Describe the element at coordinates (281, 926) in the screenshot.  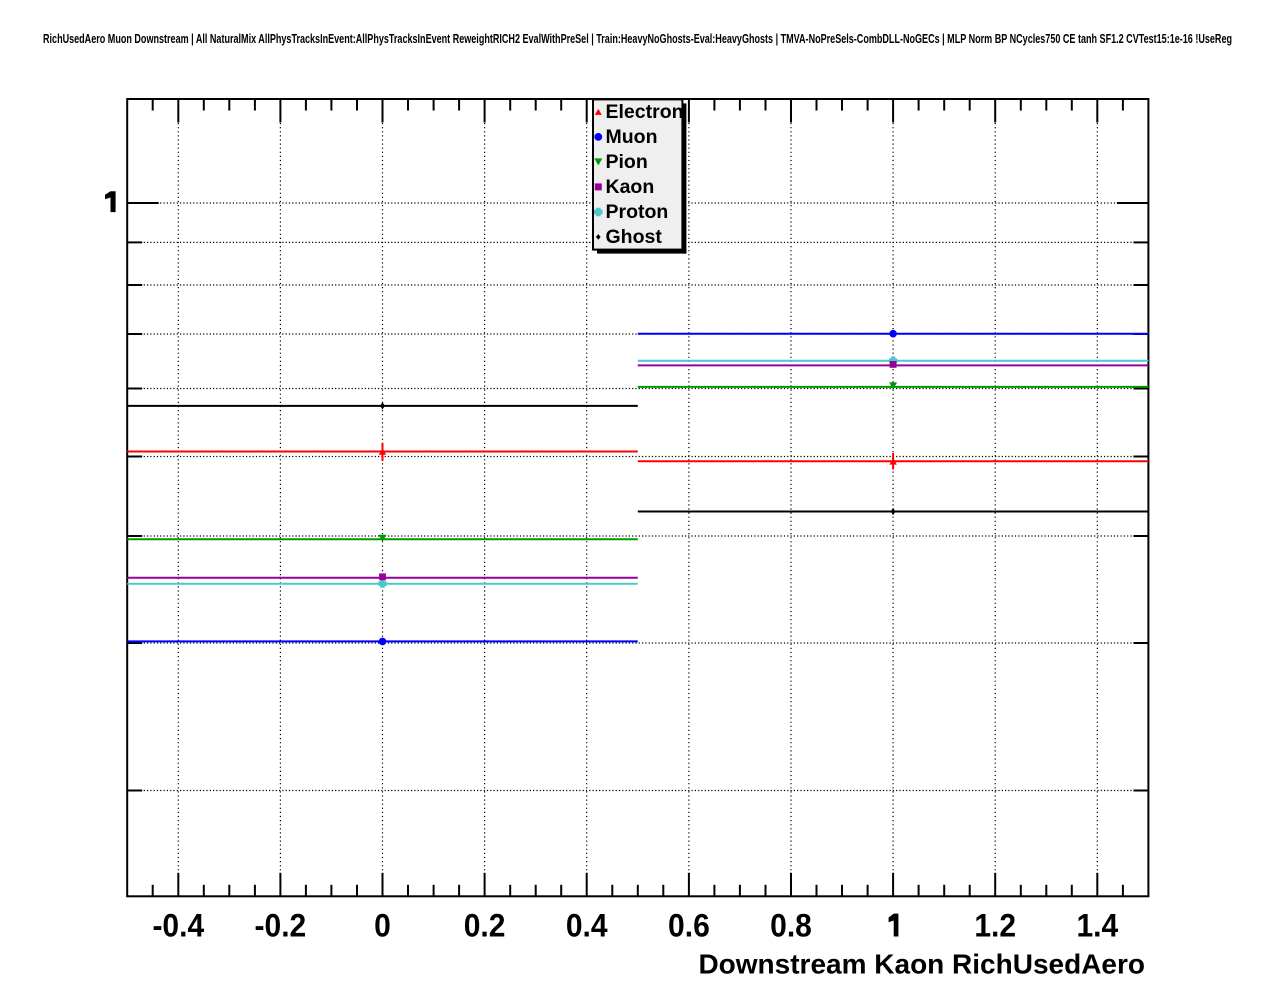
I see `svg-text: -0.2` at that location.